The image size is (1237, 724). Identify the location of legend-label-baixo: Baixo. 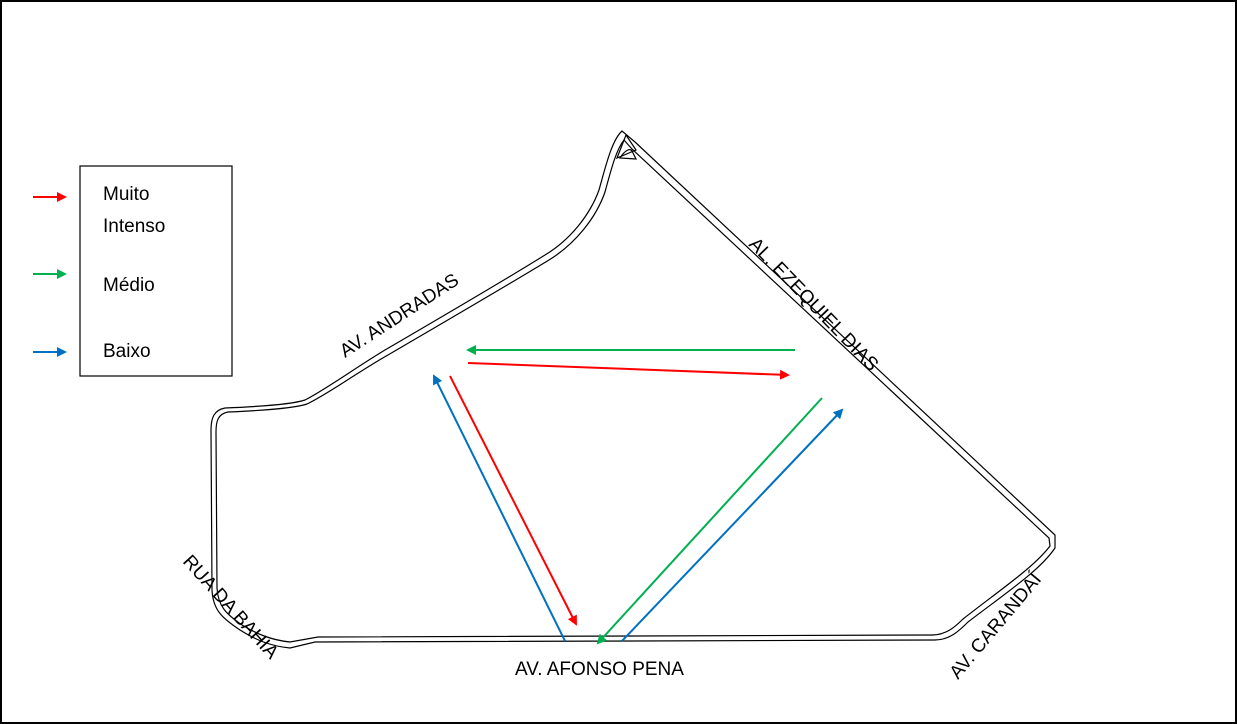
(127, 351).